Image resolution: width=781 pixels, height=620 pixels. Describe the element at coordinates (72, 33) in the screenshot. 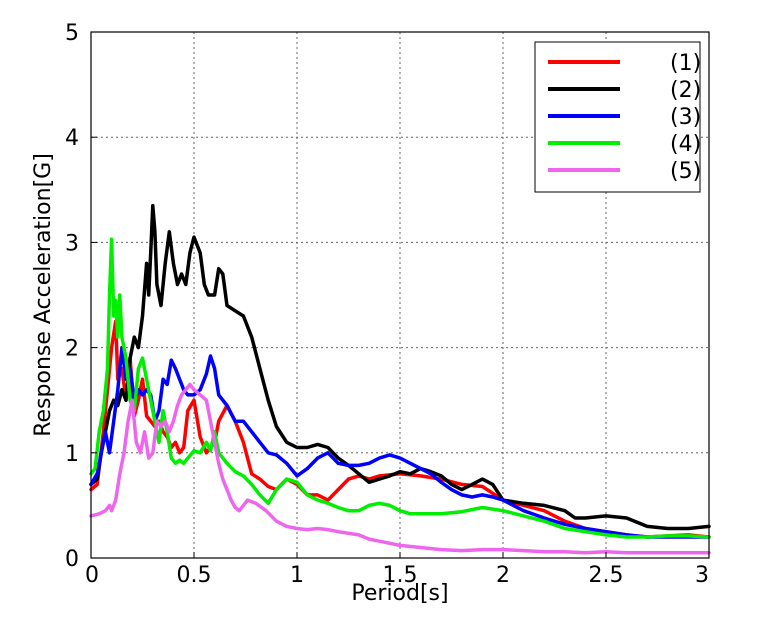

I see `y-tick-label: 5` at that location.